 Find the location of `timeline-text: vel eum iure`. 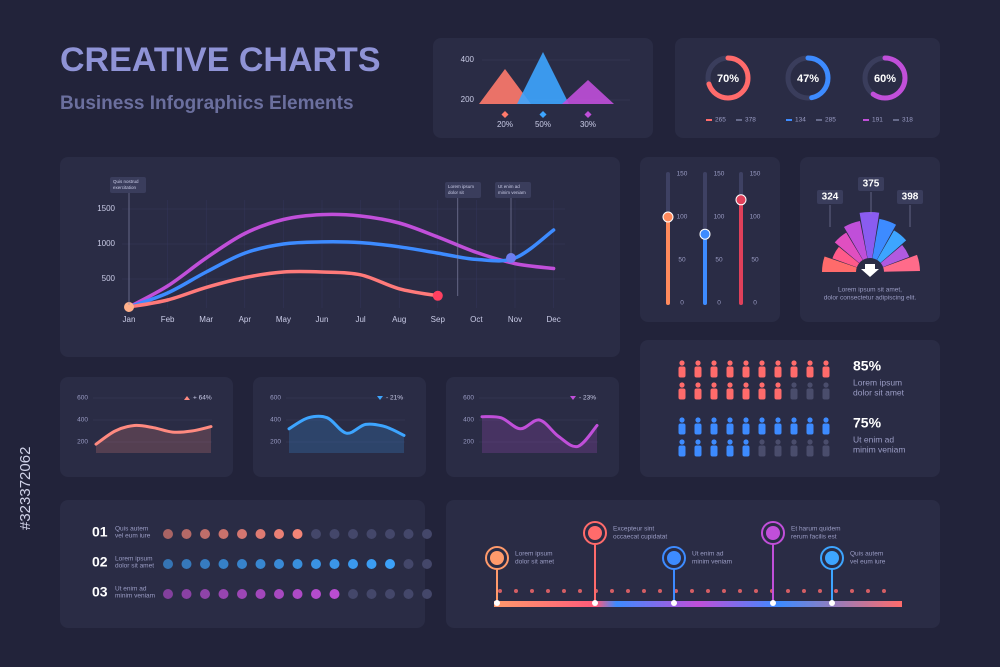

timeline-text: vel eum iure is located at coordinates (868, 562).